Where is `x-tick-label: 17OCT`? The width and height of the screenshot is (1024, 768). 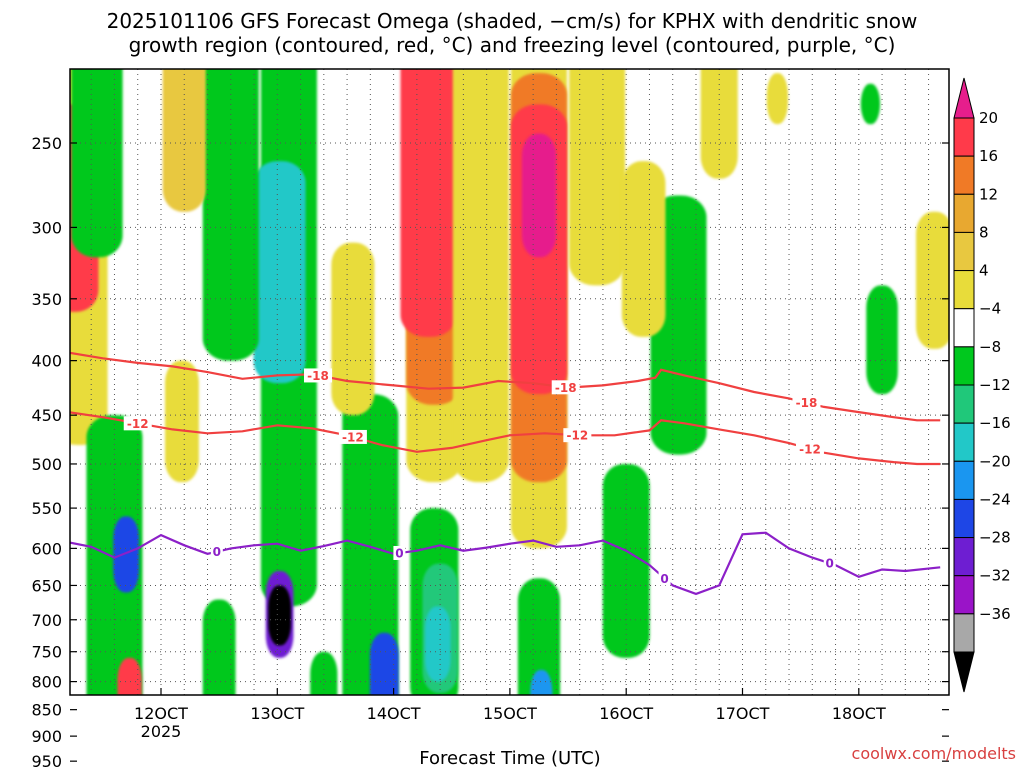 x-tick-label: 17OCT is located at coordinates (743, 713).